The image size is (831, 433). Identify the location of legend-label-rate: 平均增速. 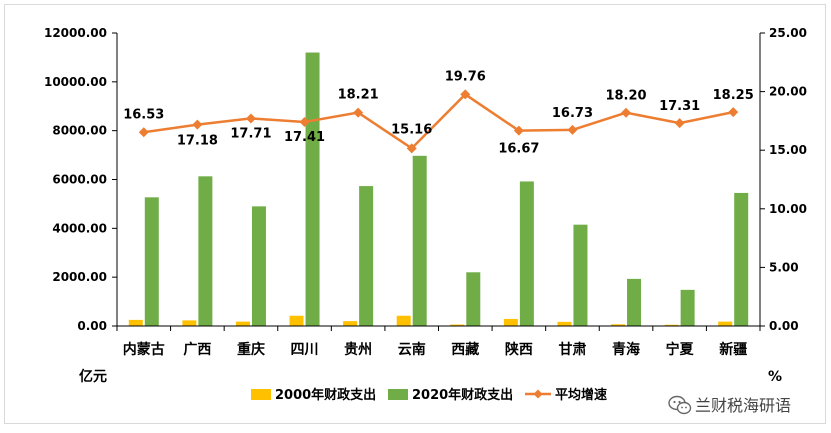
(581, 395).